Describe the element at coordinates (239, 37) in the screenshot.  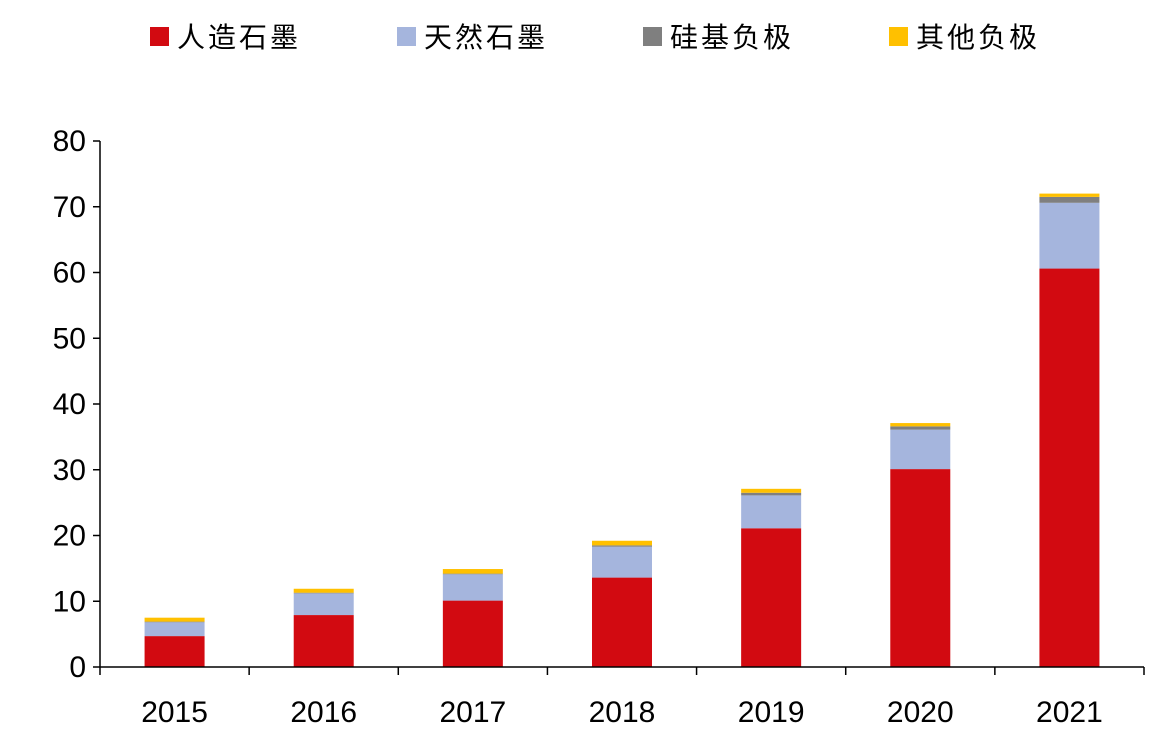
I see `legend-label-artificial-graphite: 人造石墨` at that location.